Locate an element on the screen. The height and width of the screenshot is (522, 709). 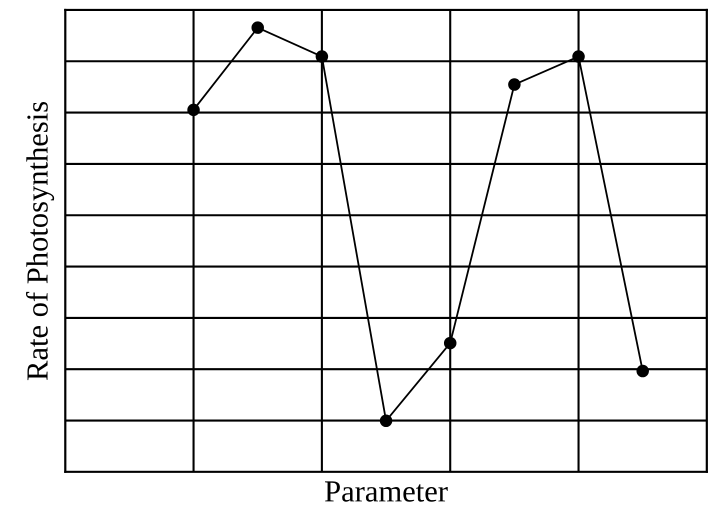
x-axis-title: Parameter is located at coordinates (386, 491).